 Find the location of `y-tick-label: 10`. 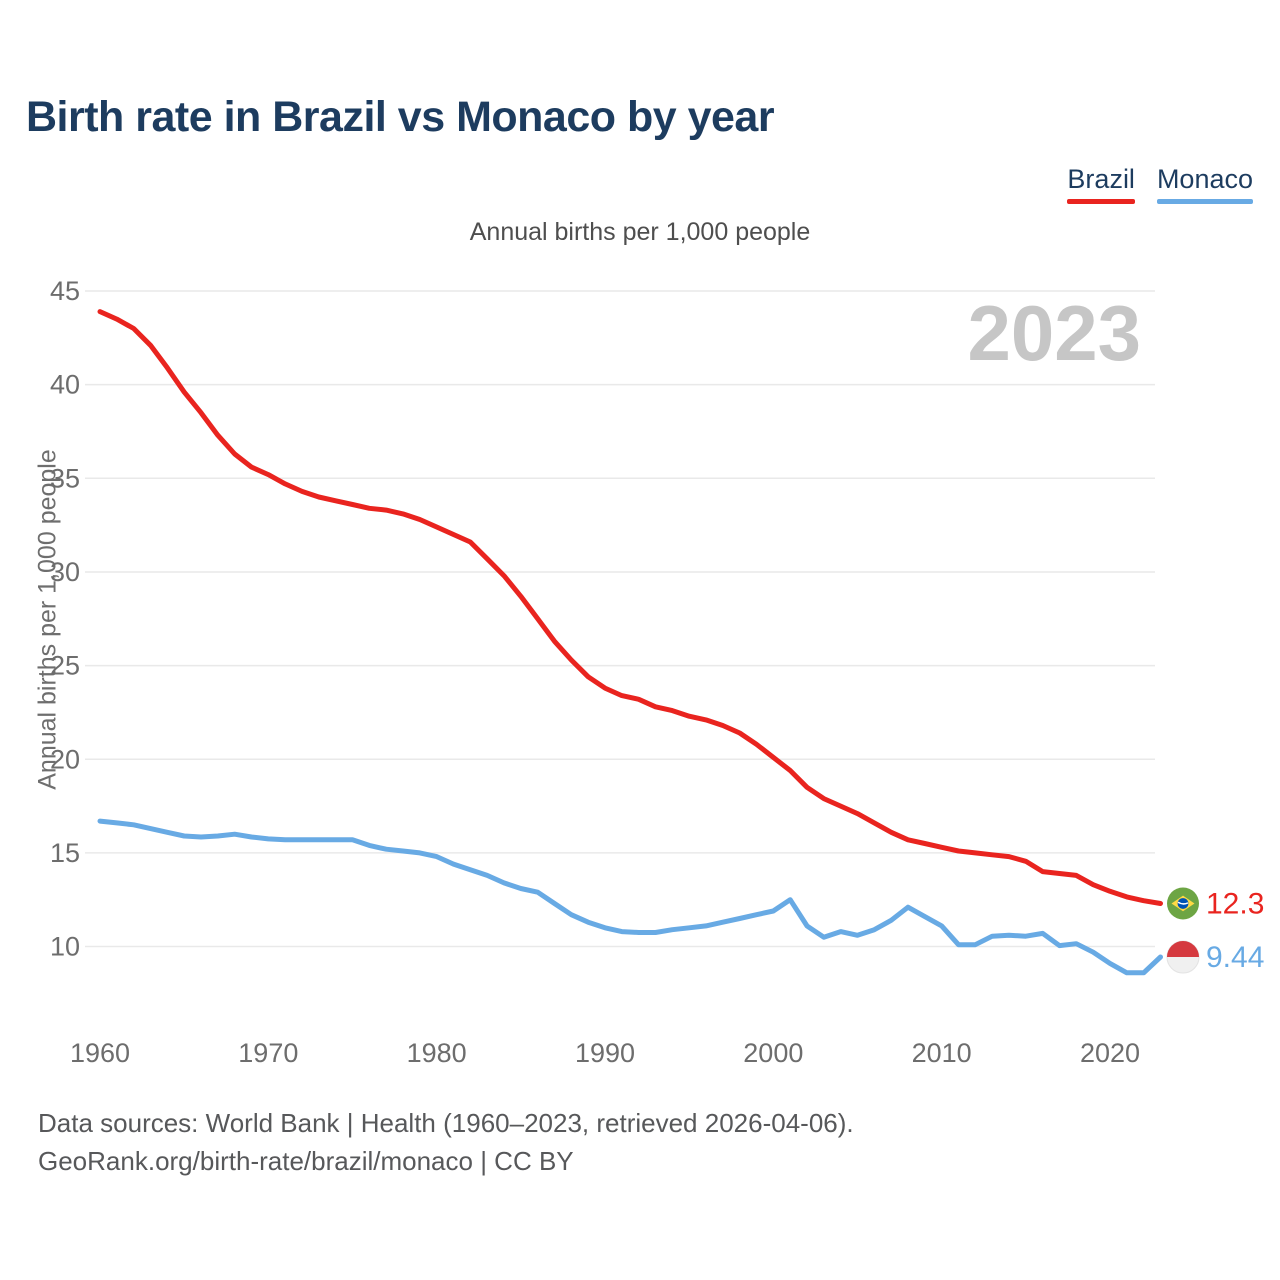

y-tick-label: 10 is located at coordinates (65, 947).